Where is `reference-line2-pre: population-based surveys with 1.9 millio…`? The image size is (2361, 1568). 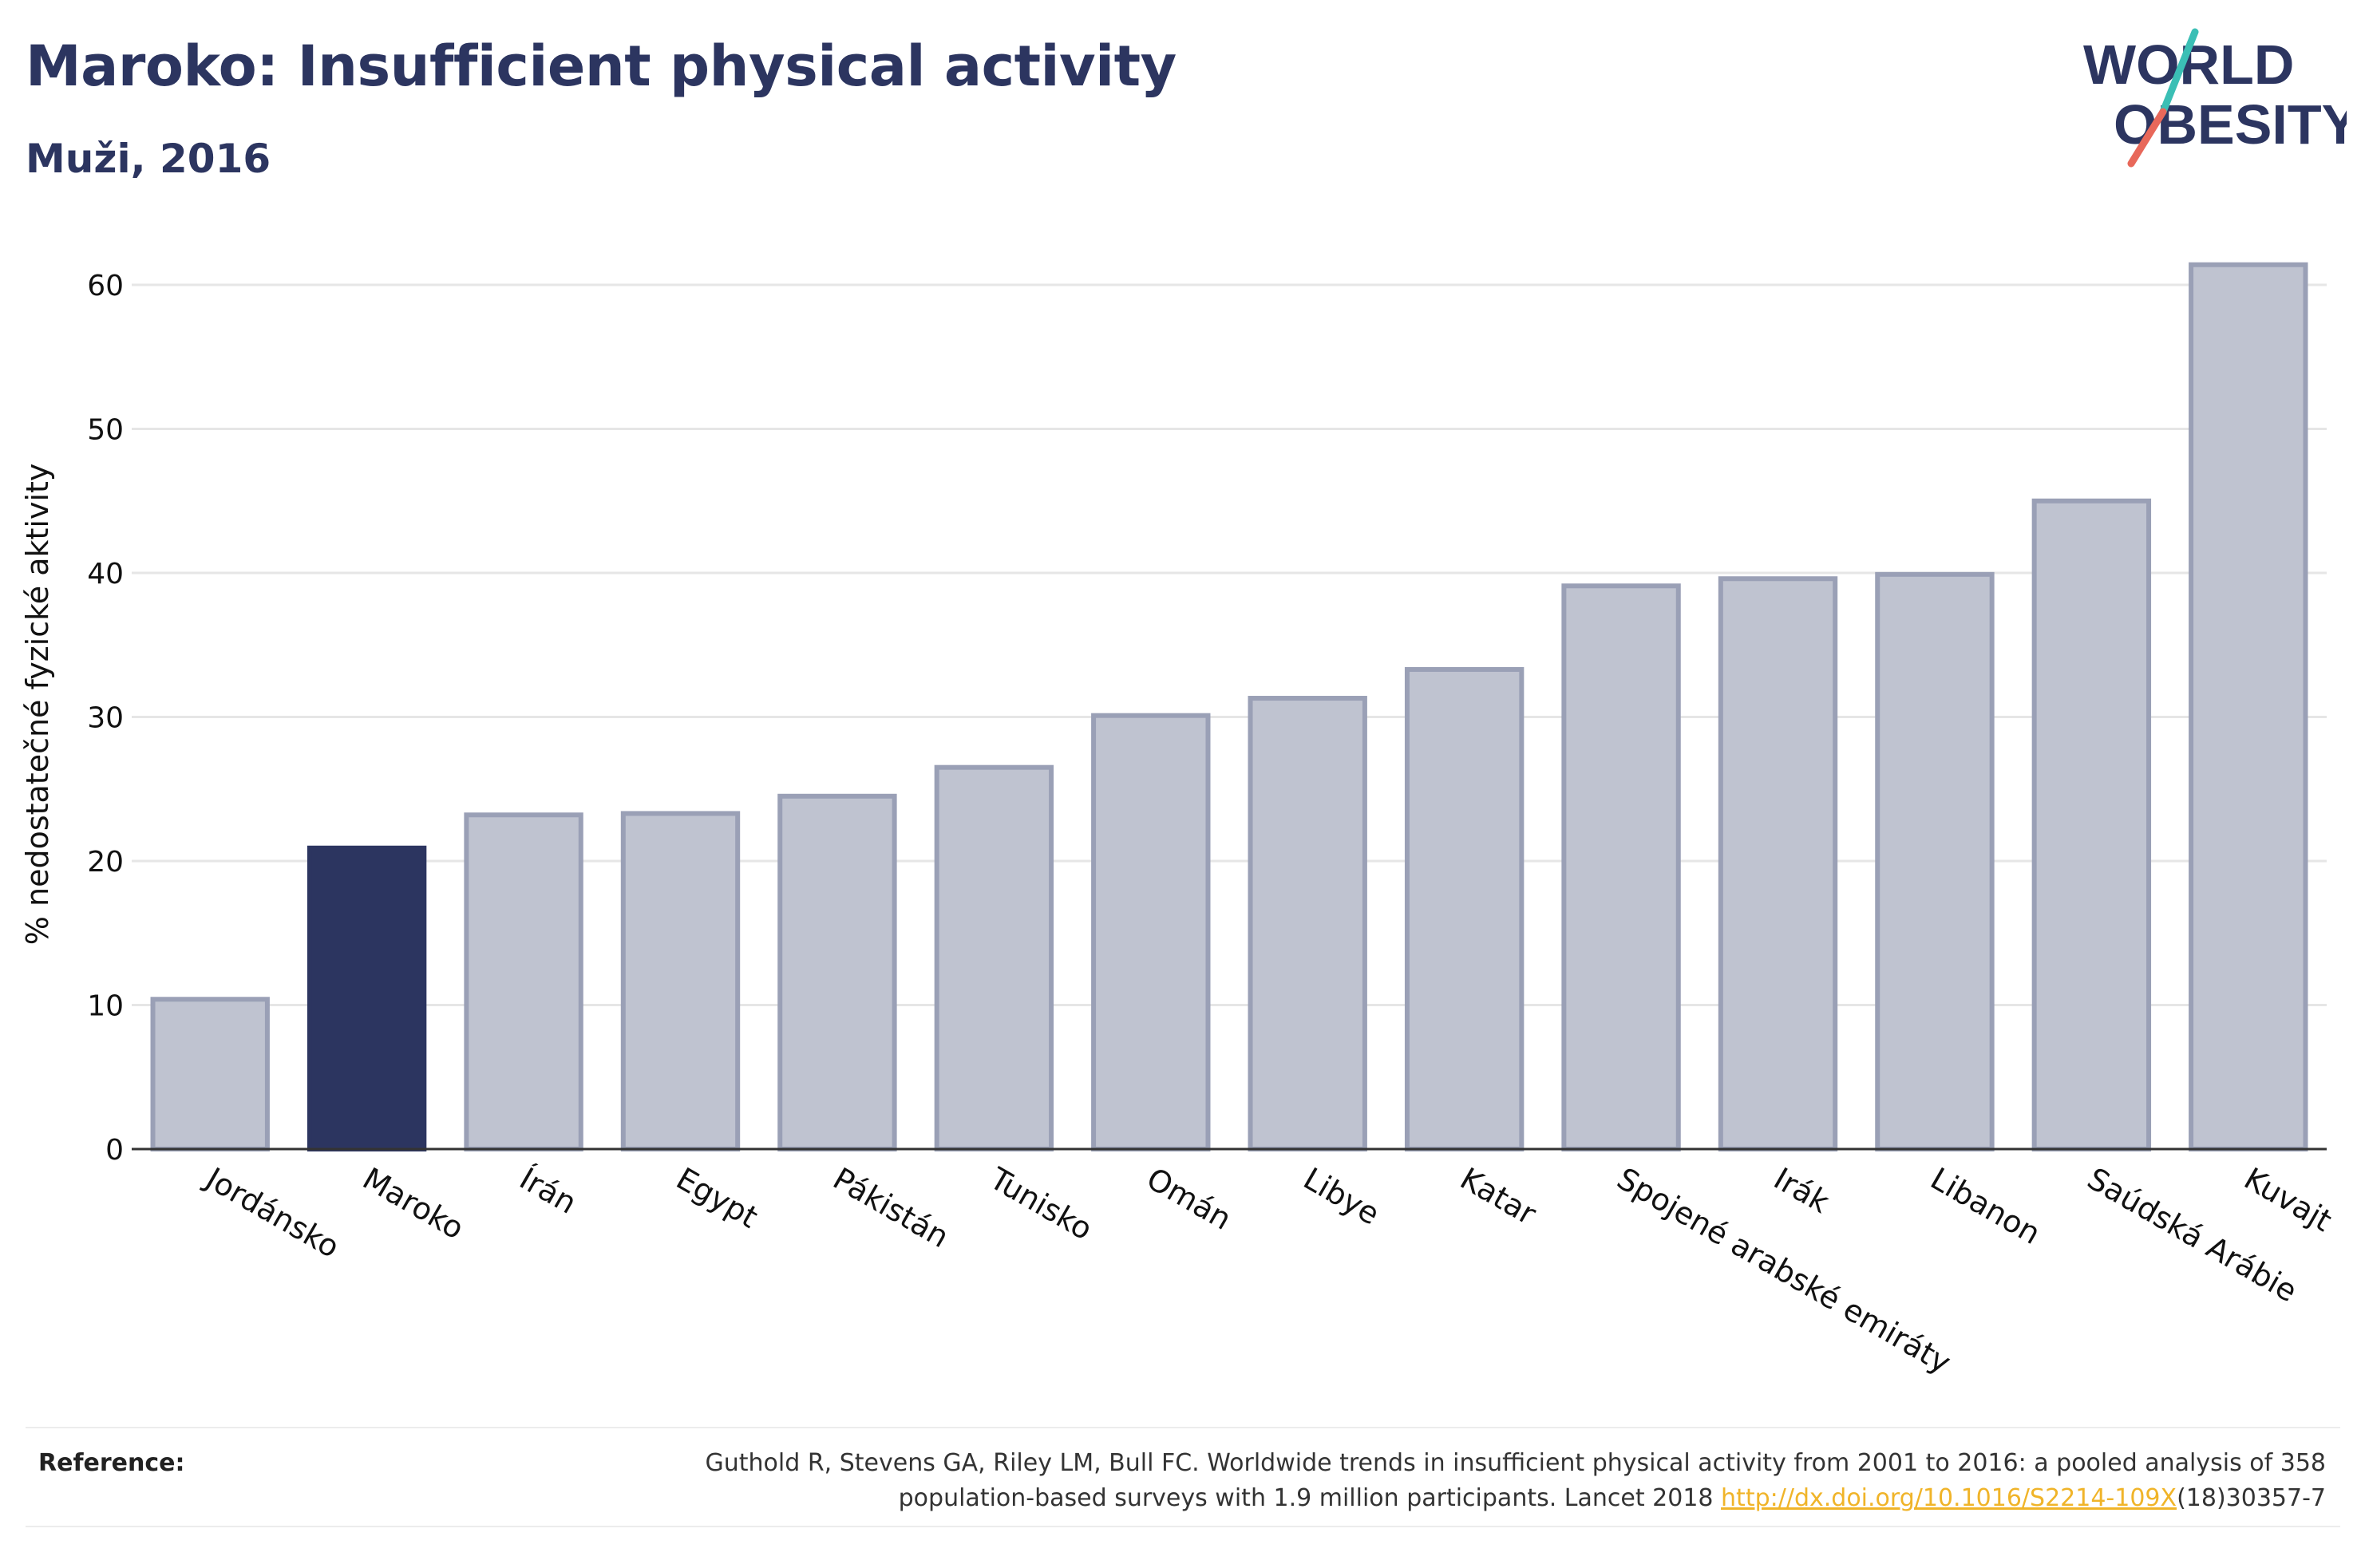 reference-line2-pre: population-based surveys with 1.9 millio… is located at coordinates (1310, 1498).